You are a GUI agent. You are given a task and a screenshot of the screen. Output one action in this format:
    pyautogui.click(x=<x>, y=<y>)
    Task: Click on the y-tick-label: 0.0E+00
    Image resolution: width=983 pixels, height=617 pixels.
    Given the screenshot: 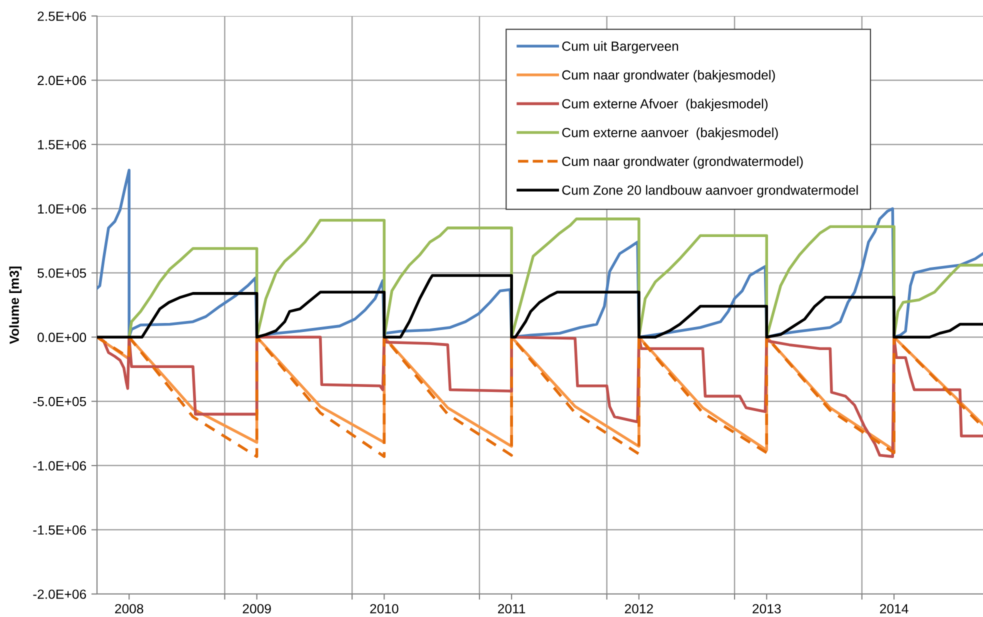 What is the action you would take?
    pyautogui.click(x=62, y=337)
    